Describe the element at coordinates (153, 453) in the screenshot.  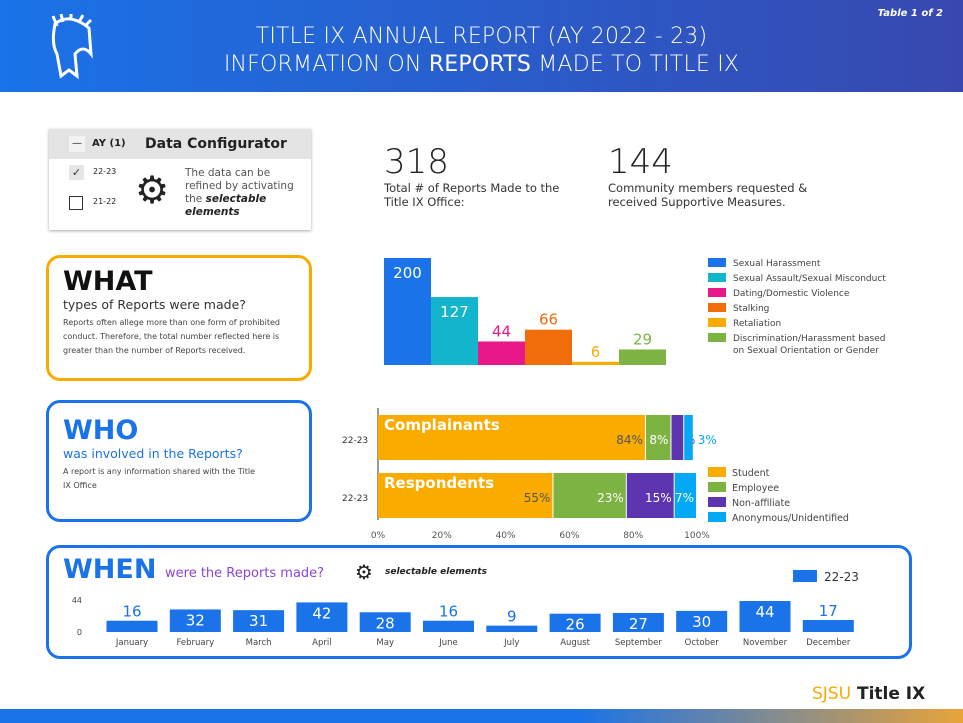
I see `who-subheading: was involved in the Reports?` at that location.